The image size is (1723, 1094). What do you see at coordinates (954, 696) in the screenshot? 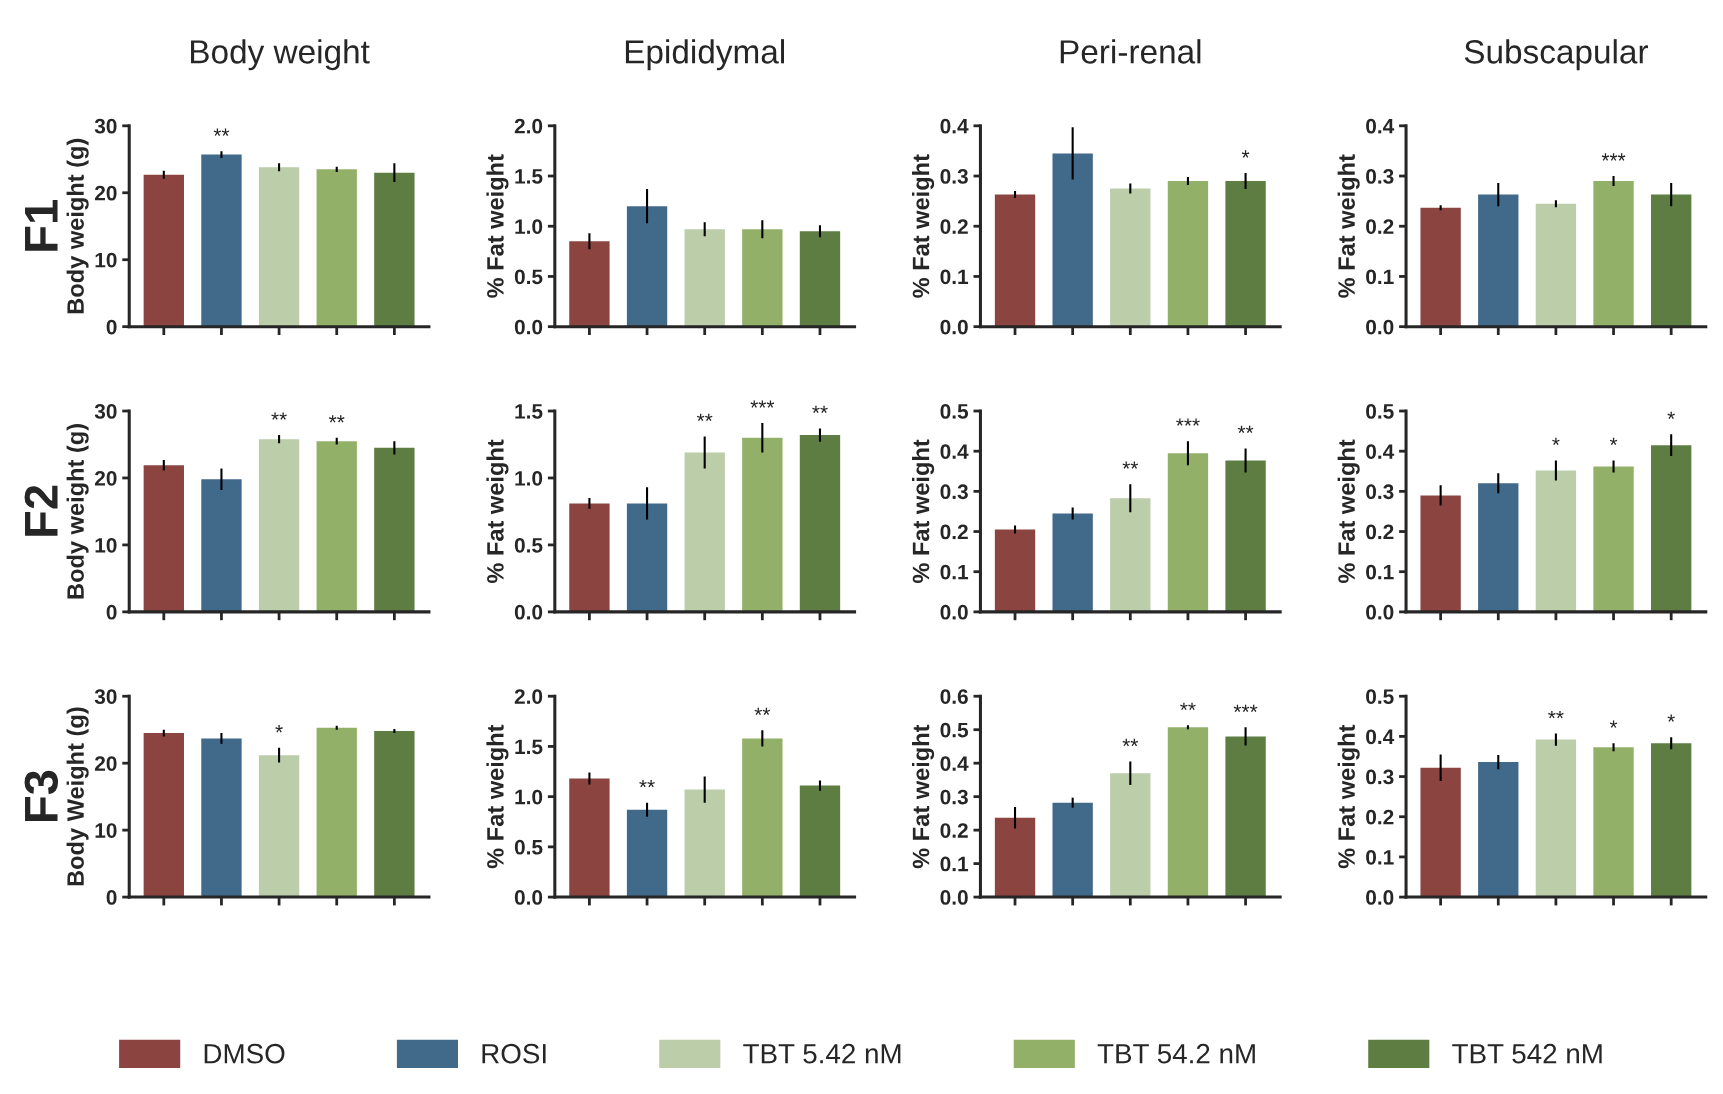
I see `y-tick-label: 0.6` at bounding box center [954, 696].